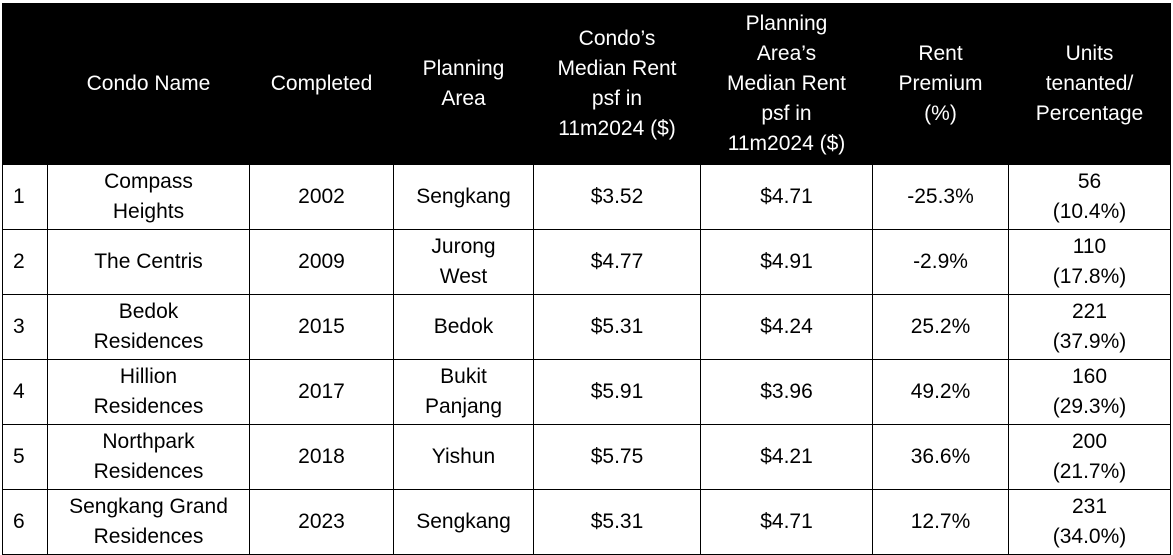 The width and height of the screenshot is (1173, 555). What do you see at coordinates (1089, 84) in the screenshot?
I see `header-units-tenanted: Units tenanted/ Percentage` at bounding box center [1089, 84].